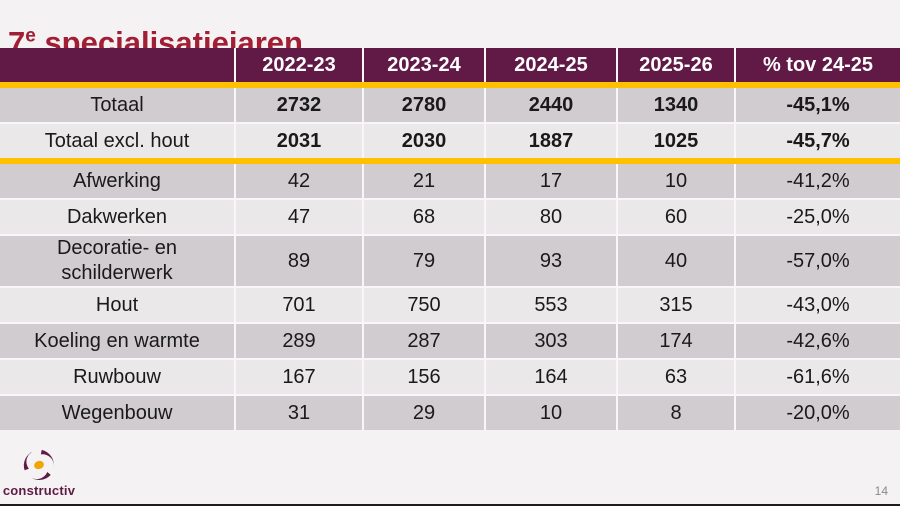 This screenshot has width=900, height=506. Describe the element at coordinates (423, 103) in the screenshot. I see `table-cell: 2780` at that location.